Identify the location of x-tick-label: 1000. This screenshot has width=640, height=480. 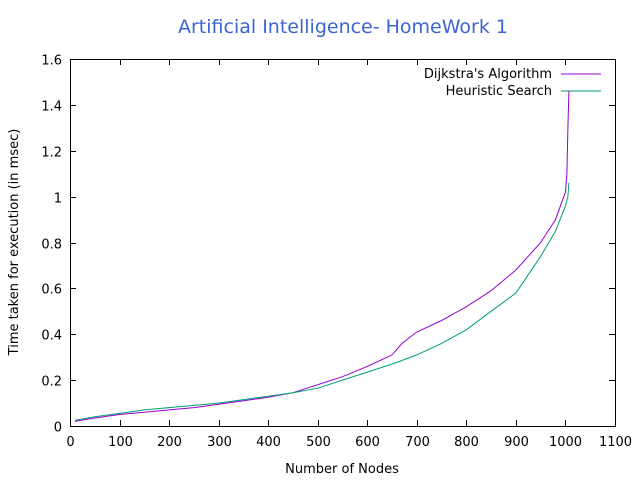
(565, 442).